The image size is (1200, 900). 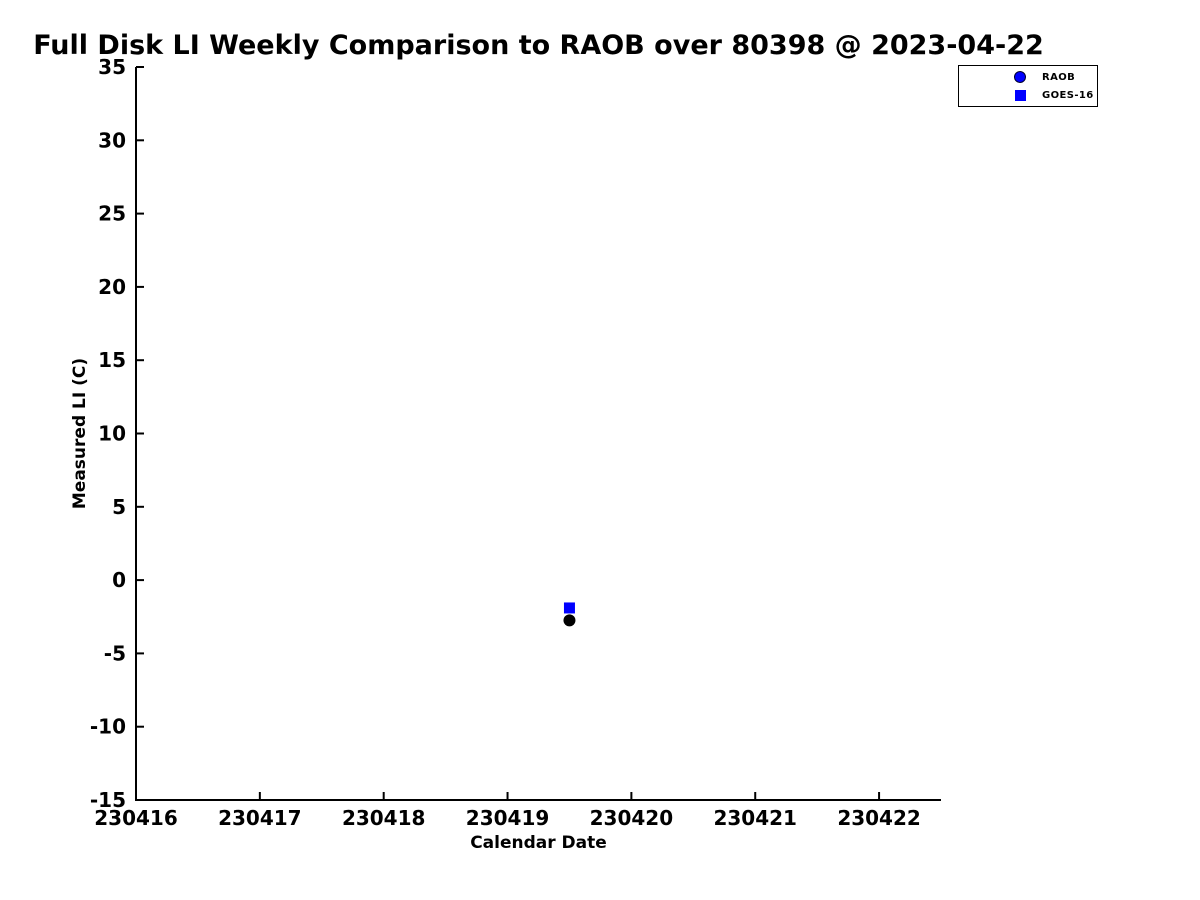 What do you see at coordinates (112, 214) in the screenshot?
I see `y-tick-label: 25` at bounding box center [112, 214].